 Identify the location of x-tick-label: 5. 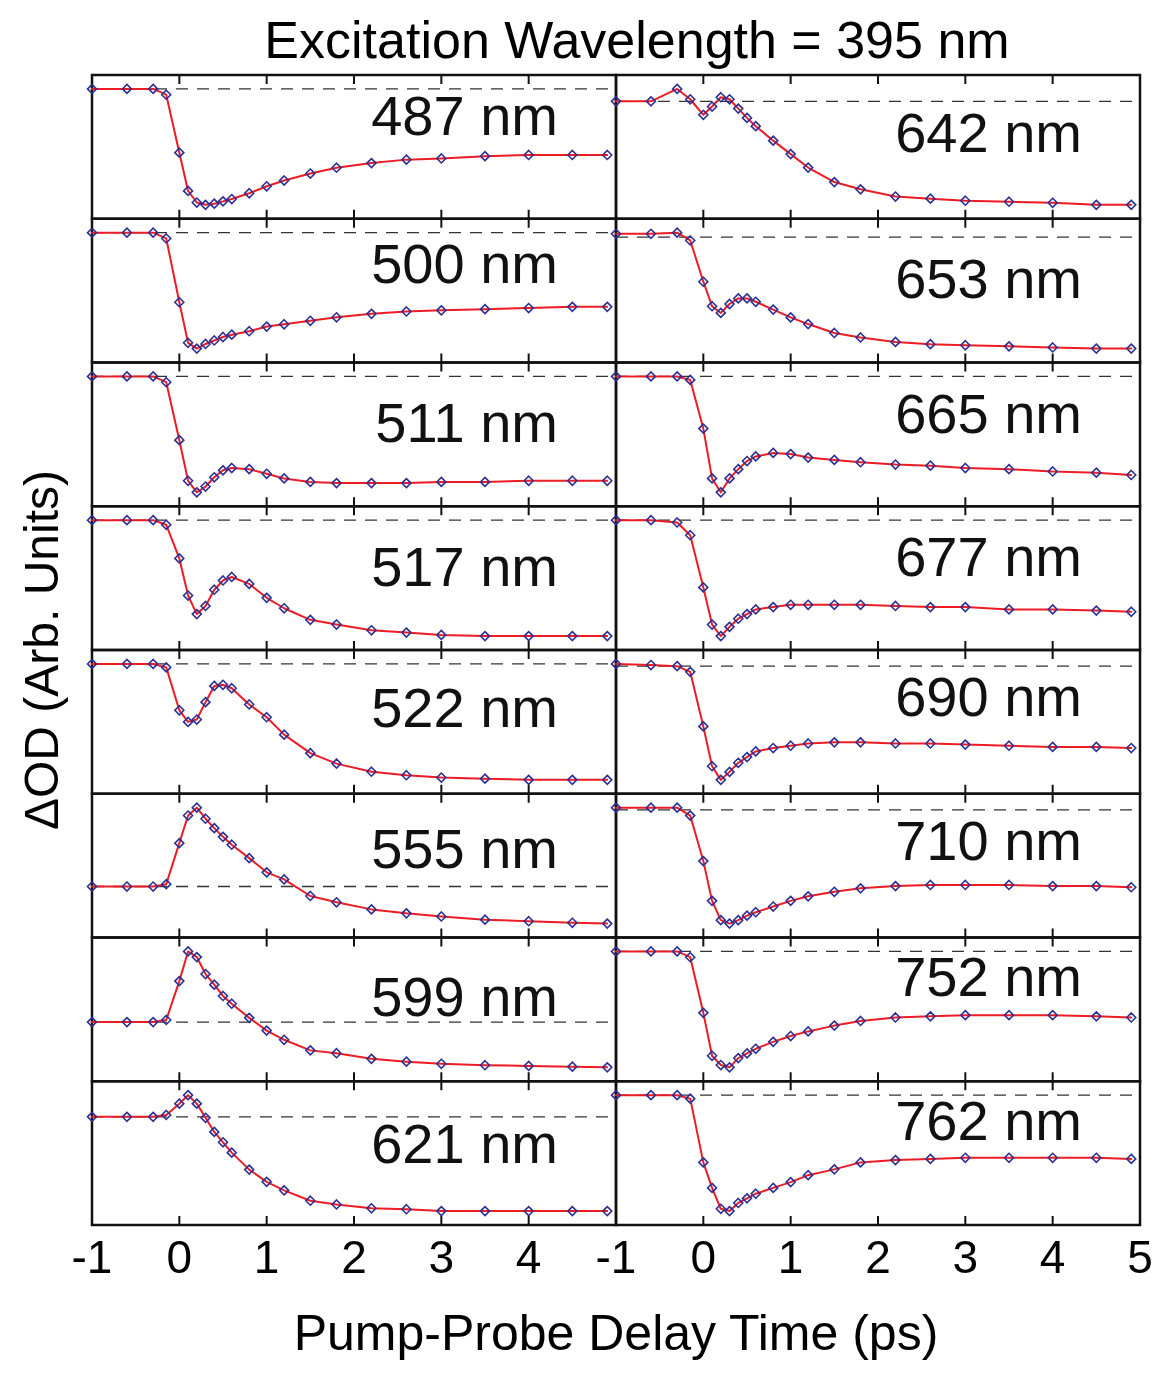
(1140, 1257).